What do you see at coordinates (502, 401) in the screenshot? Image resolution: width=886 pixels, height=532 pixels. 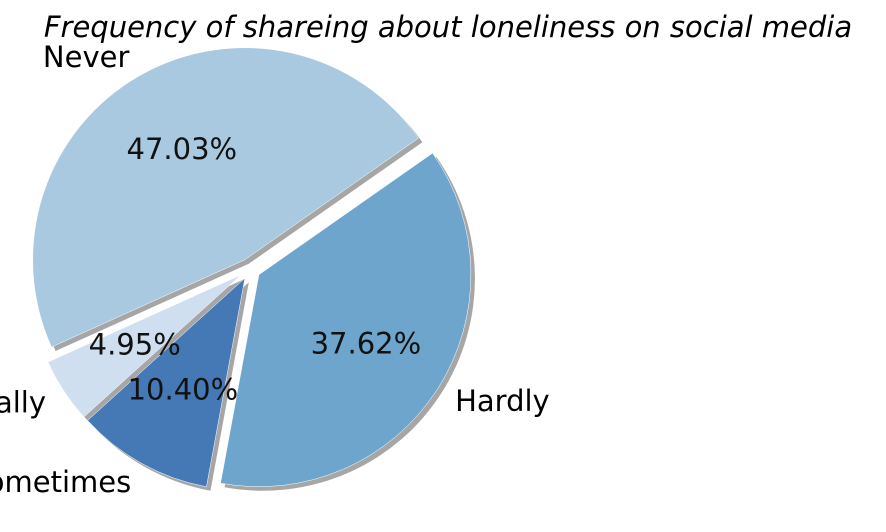 I see `category-label-hardly: Hardly` at bounding box center [502, 401].